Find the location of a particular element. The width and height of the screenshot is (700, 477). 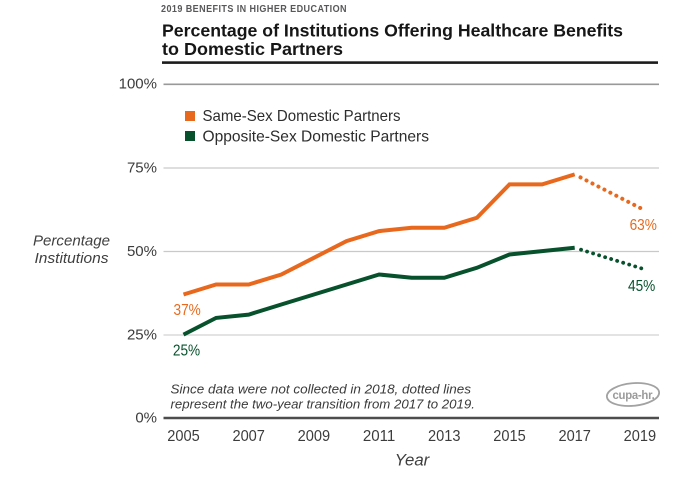

svg-text: 50% is located at coordinates (142, 251).